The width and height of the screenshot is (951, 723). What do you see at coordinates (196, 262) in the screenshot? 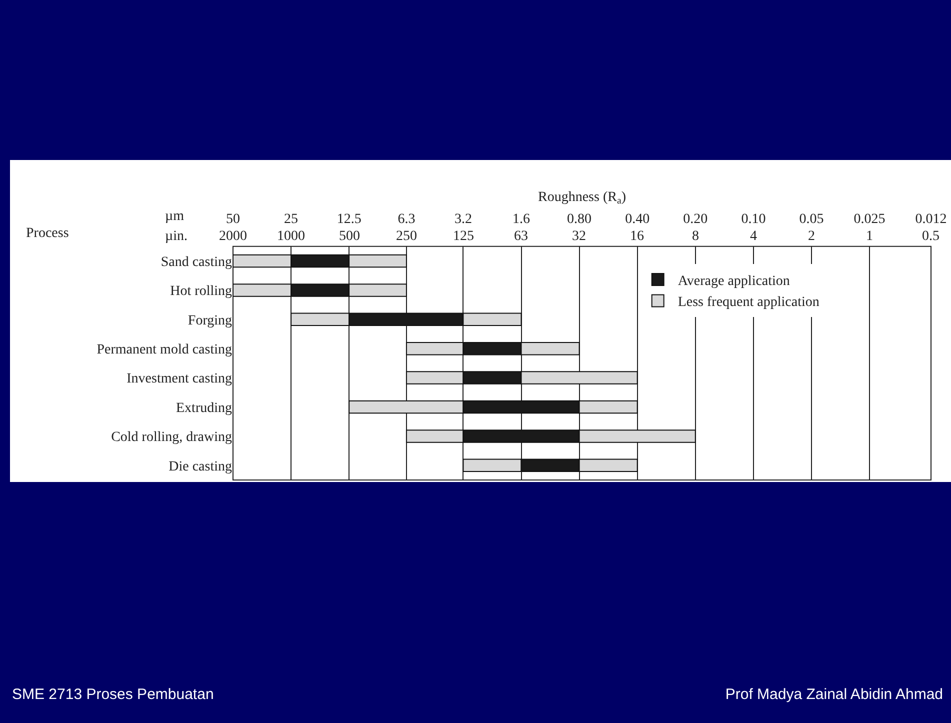
I see `y-tick-label: Sand casting` at bounding box center [196, 262].